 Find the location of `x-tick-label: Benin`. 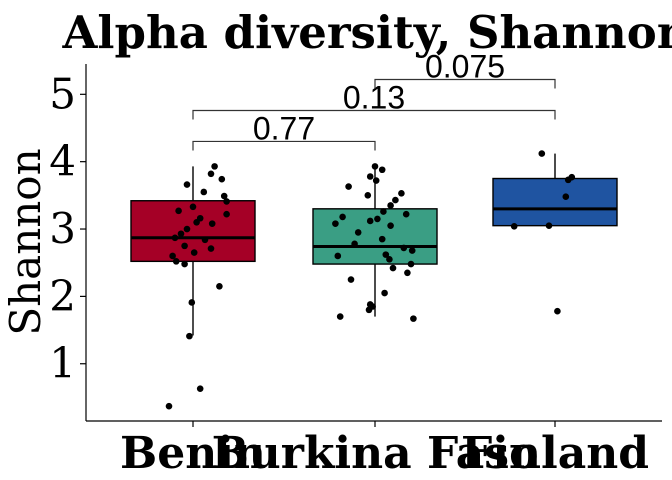

x-tick-label: Benin is located at coordinates (193, 453).